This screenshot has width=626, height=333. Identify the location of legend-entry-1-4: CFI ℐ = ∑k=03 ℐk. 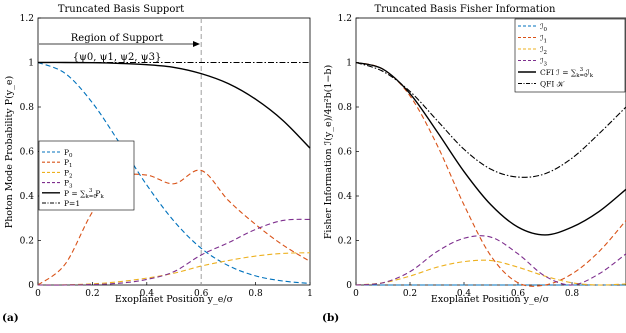
(567, 73).